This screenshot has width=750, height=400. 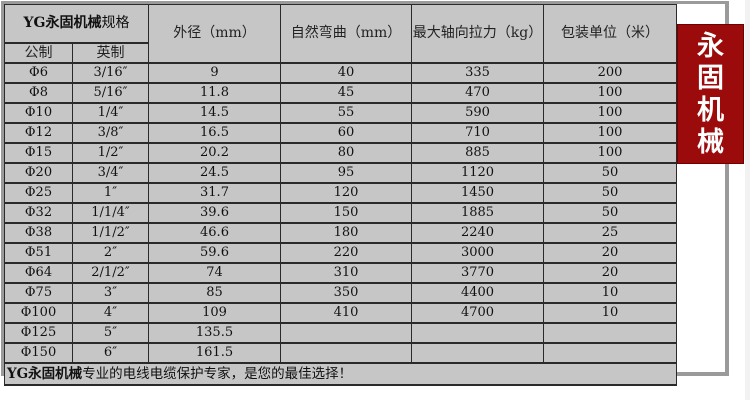 What do you see at coordinates (340, 213) in the screenshot?
I see `table-row: Φ32 1/1/4″ 39.6 150 1885 50` at bounding box center [340, 213].